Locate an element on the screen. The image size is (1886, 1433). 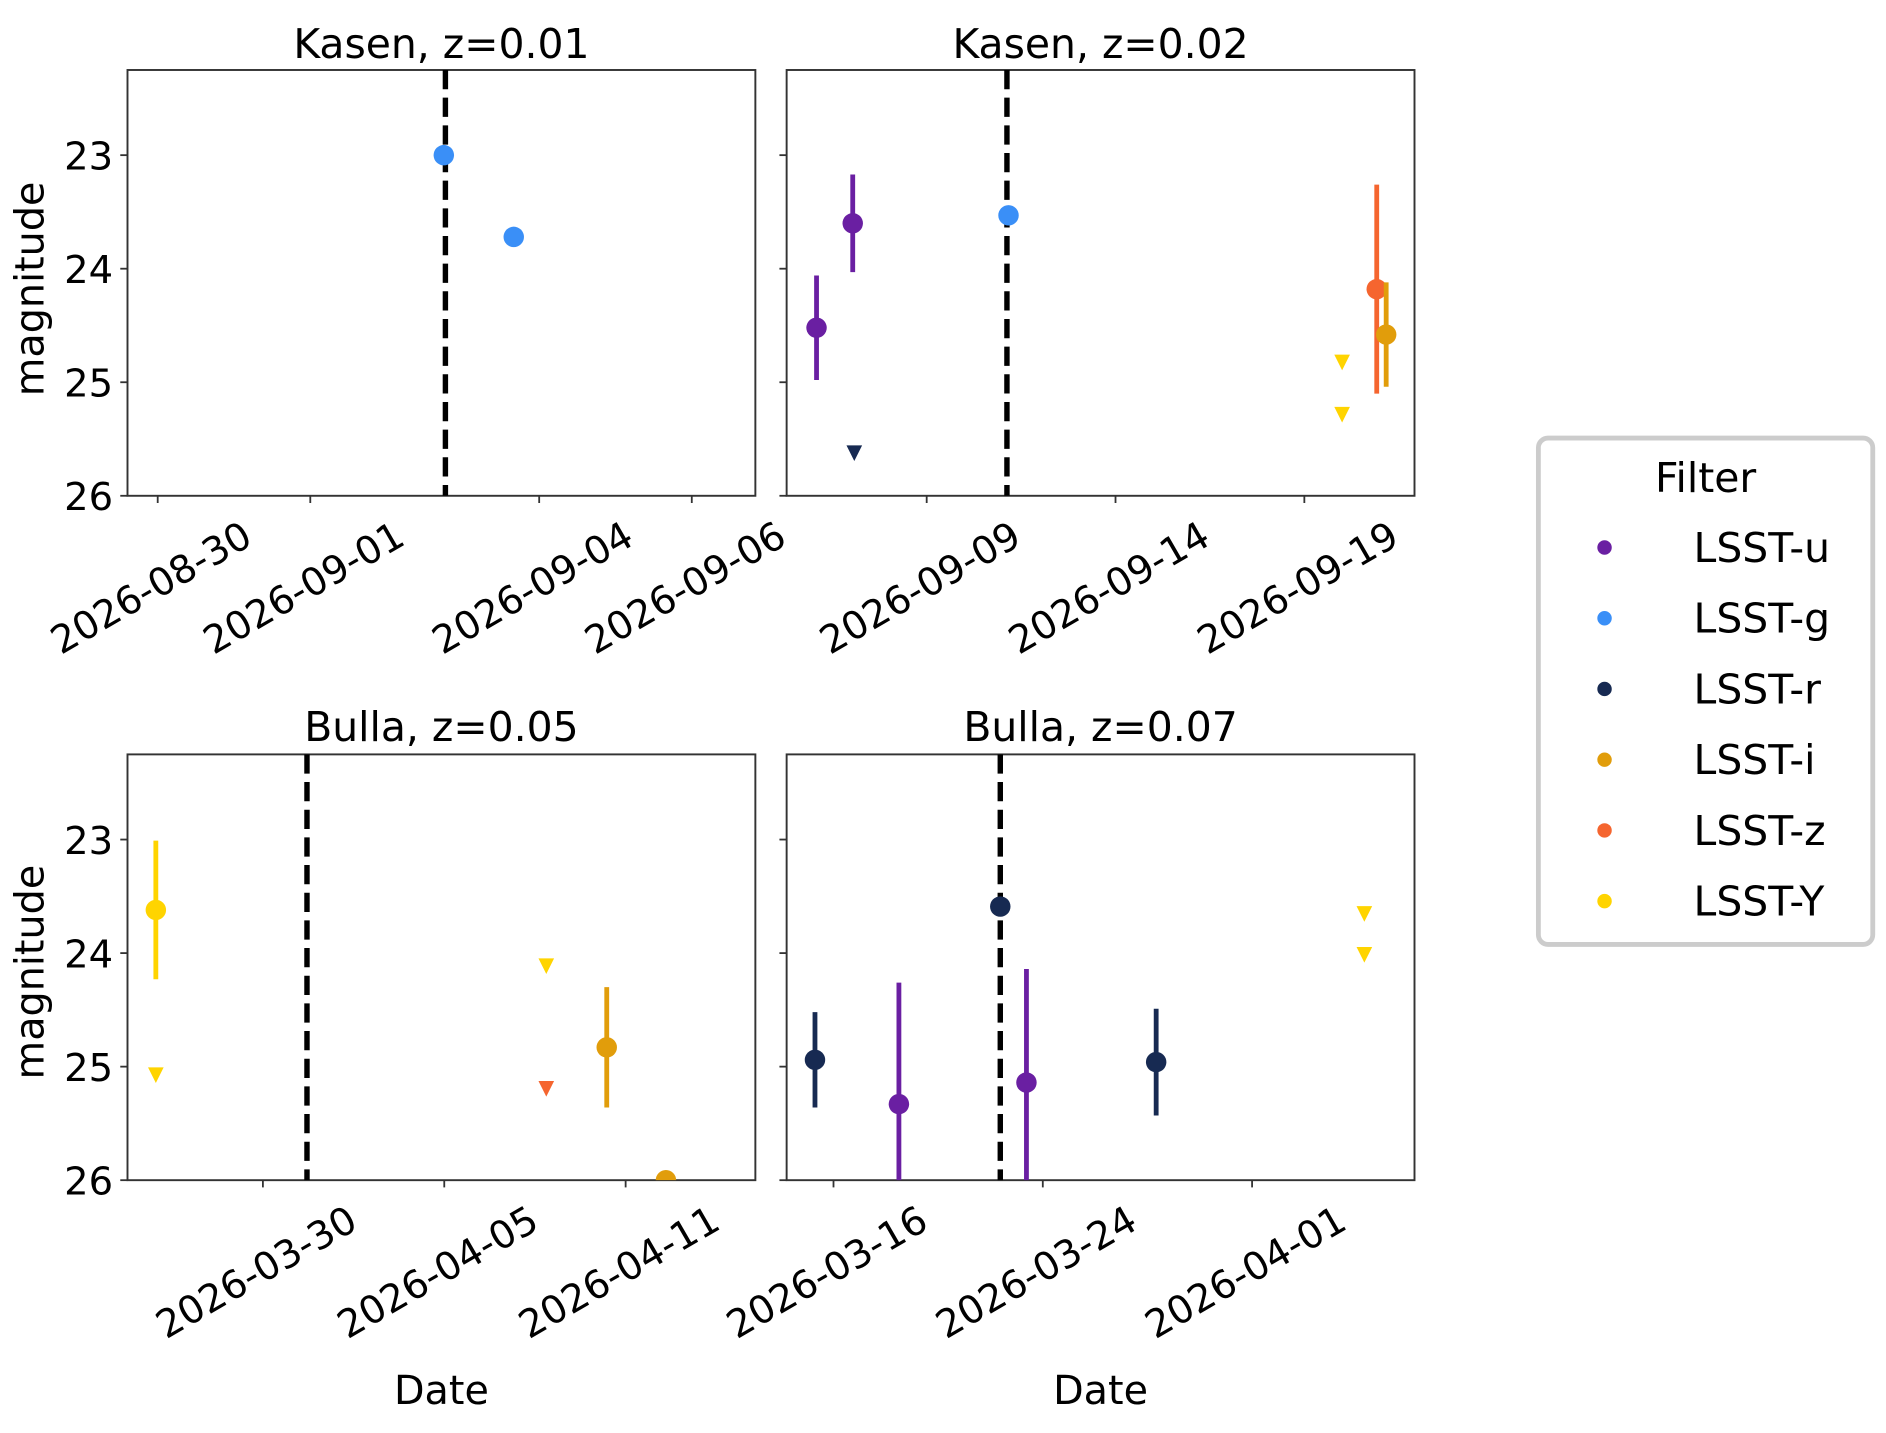
x-tick-label: 2026-04-05 is located at coordinates (438, 1272).